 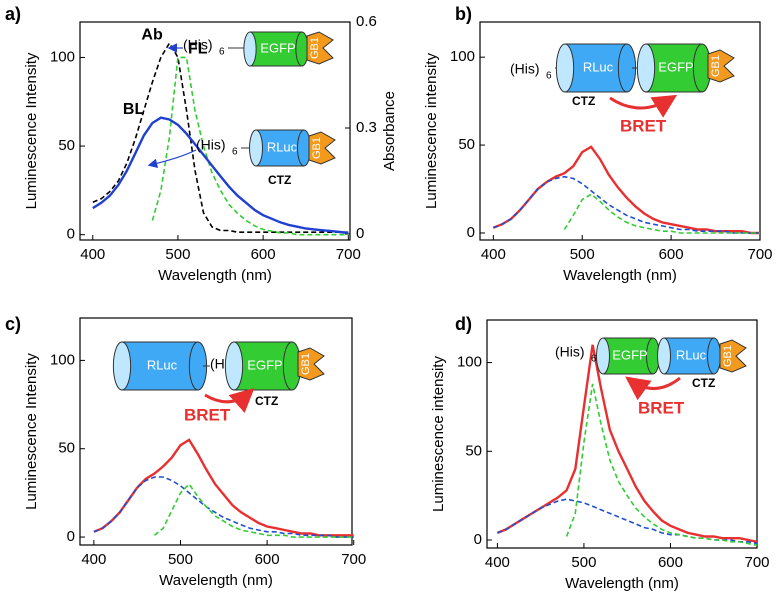 What do you see at coordinates (152, 34) in the screenshot?
I see `series-label: Ab` at bounding box center [152, 34].